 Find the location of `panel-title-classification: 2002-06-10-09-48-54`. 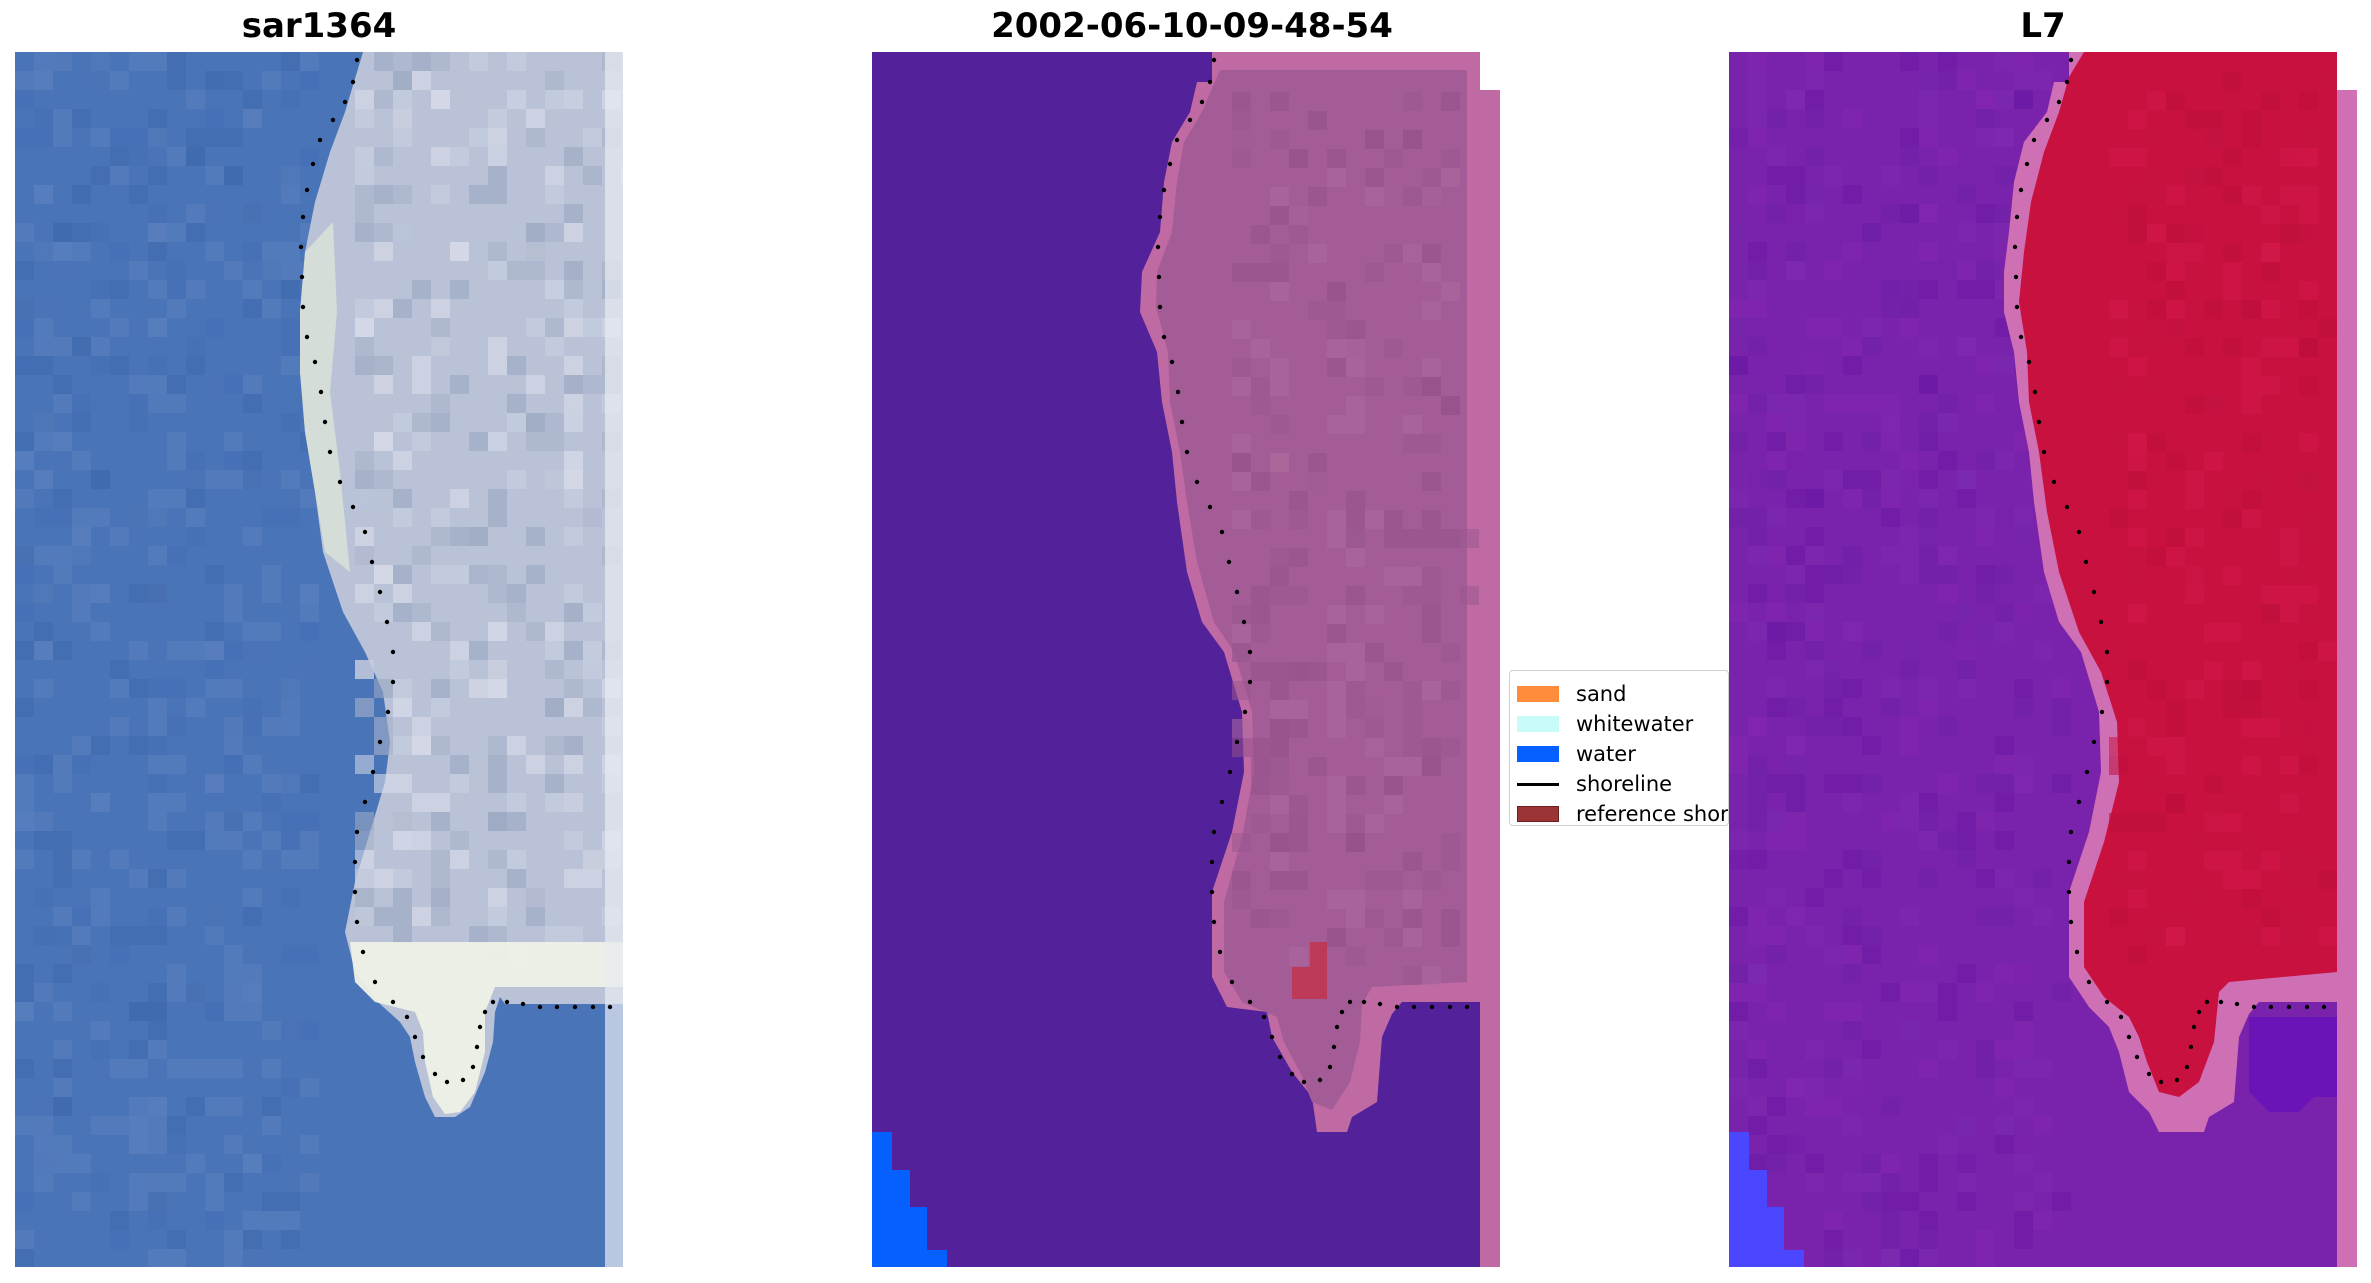

panel-title-classification: 2002-06-10-09-48-54 is located at coordinates (1192, 26).